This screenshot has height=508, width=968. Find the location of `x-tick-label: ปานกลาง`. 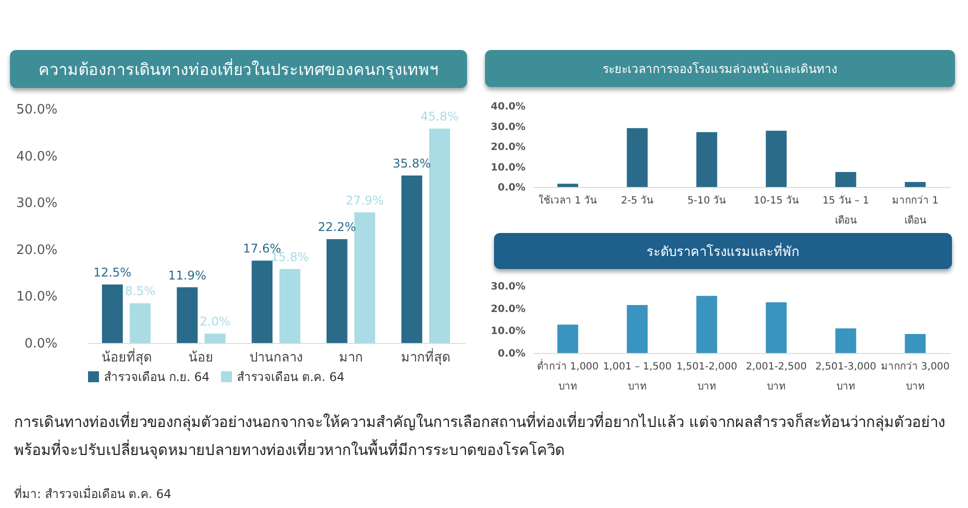

x-tick-label: ปานกลาง is located at coordinates (276, 358).